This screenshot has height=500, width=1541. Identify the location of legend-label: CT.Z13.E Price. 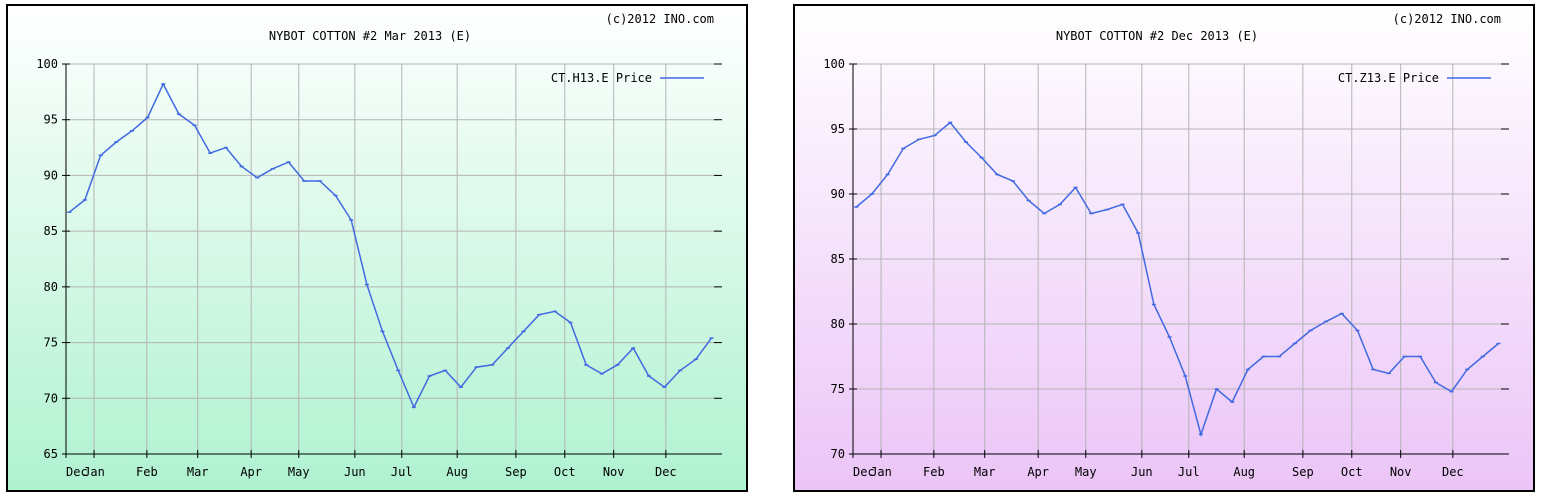
(1388, 78).